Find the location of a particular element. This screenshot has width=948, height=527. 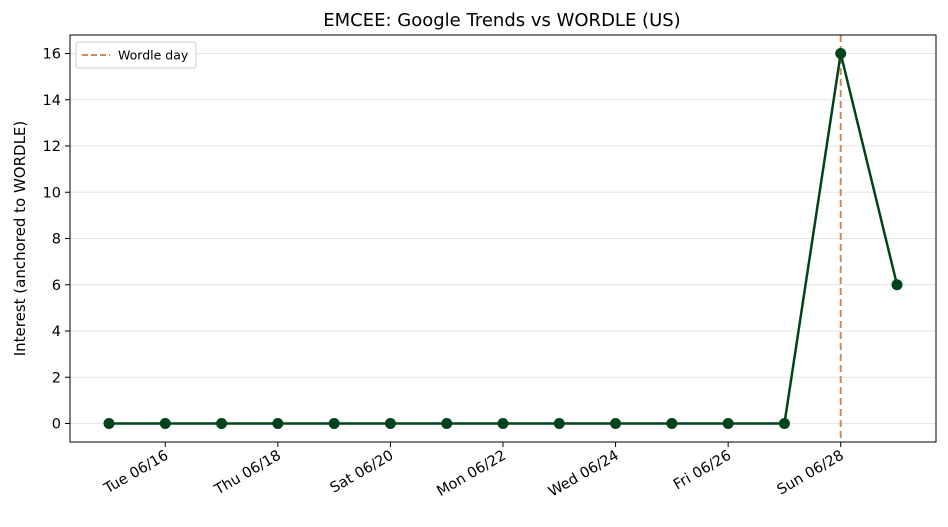

y-axis: 0 2 4 6 8 10 12 14 16 is located at coordinates (56, 240).